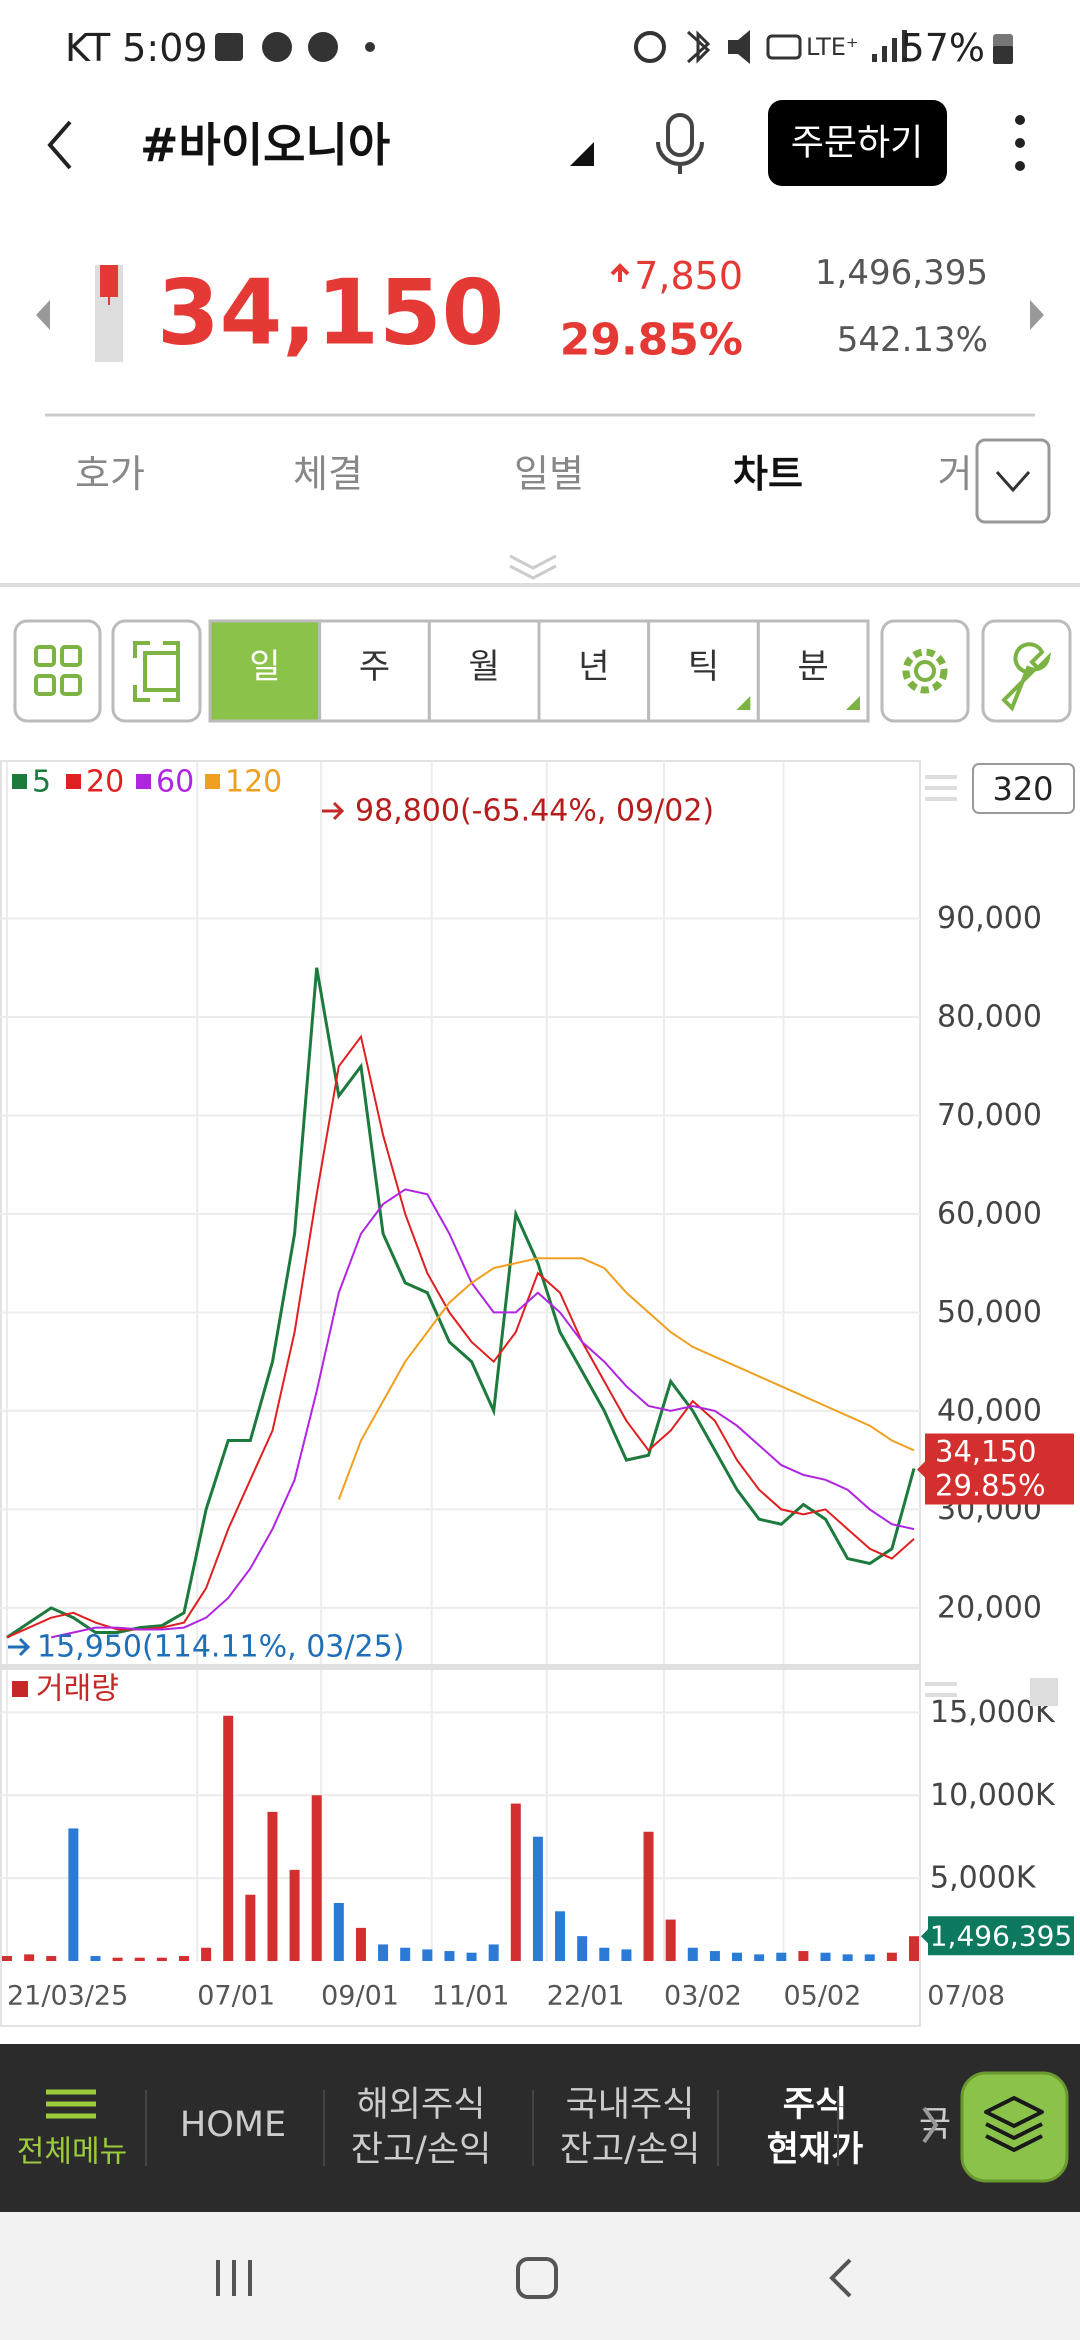 The width and height of the screenshot is (1080, 2340). Describe the element at coordinates (768, 474) in the screenshot. I see `tab: 차트` at that location.